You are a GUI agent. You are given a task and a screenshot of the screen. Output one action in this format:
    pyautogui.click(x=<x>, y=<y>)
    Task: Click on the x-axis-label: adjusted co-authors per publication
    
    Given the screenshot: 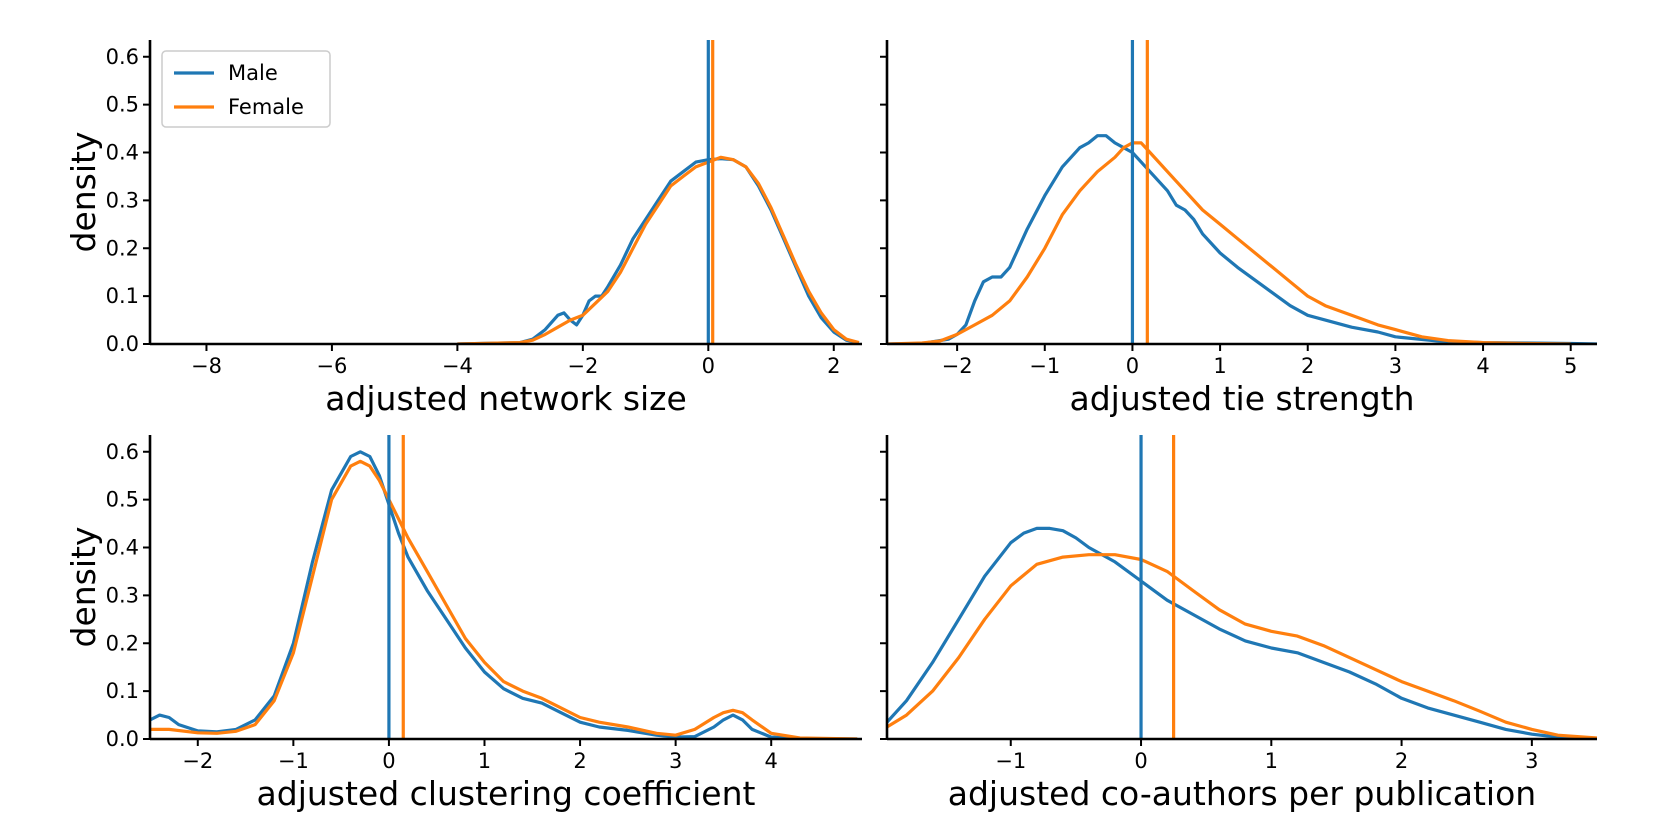 What is the action you would take?
    pyautogui.click(x=1242, y=793)
    